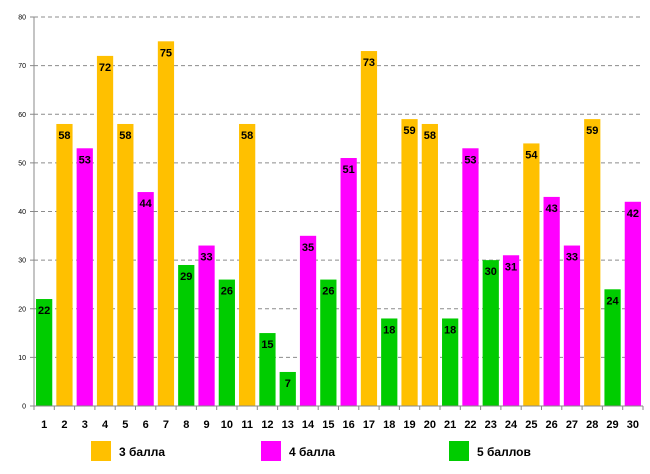 Image resolution: width=650 pixels, height=474 pixels. What do you see at coordinates (612, 301) in the screenshot?
I see `data-label: 24` at bounding box center [612, 301].